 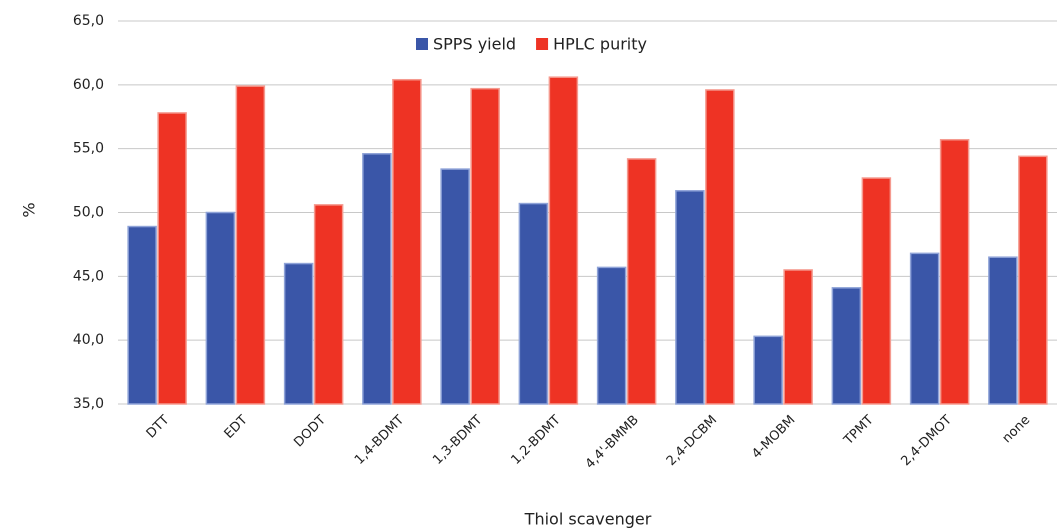 I want to click on x-tick-label: TPMT, so click(x=859, y=431).